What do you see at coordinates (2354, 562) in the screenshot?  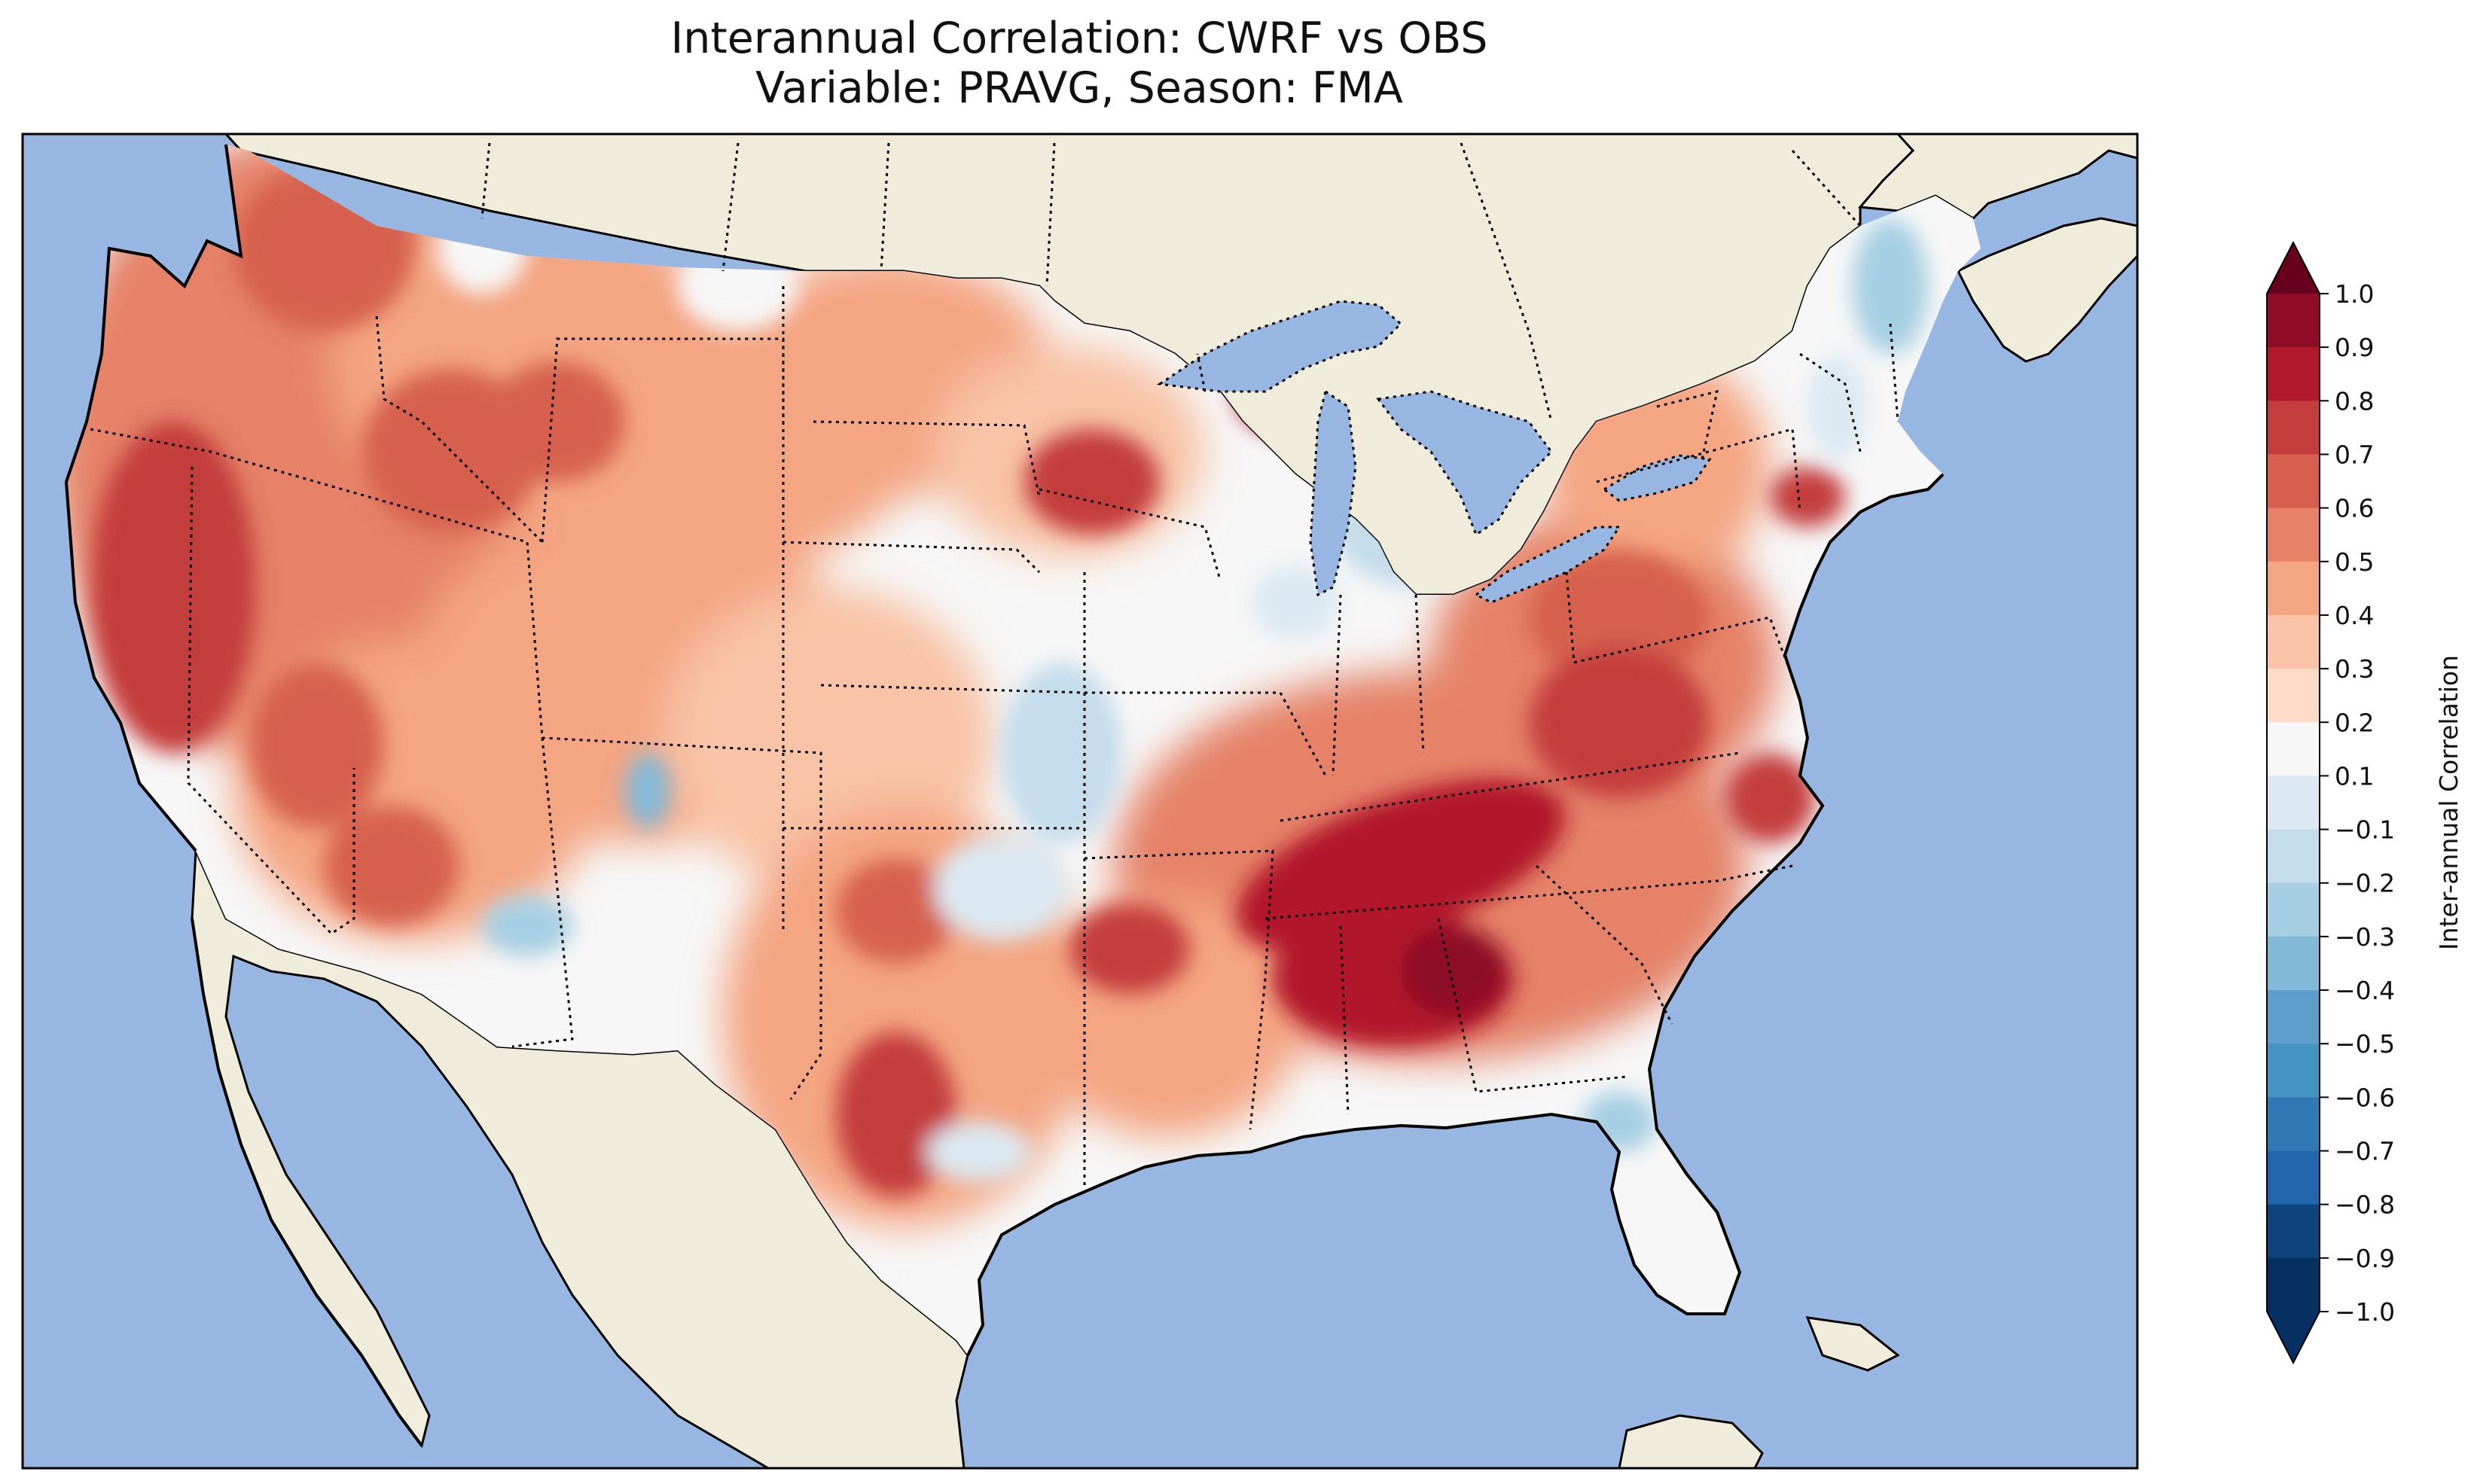 I see `colorbar-tick-label: 0.5` at bounding box center [2354, 562].